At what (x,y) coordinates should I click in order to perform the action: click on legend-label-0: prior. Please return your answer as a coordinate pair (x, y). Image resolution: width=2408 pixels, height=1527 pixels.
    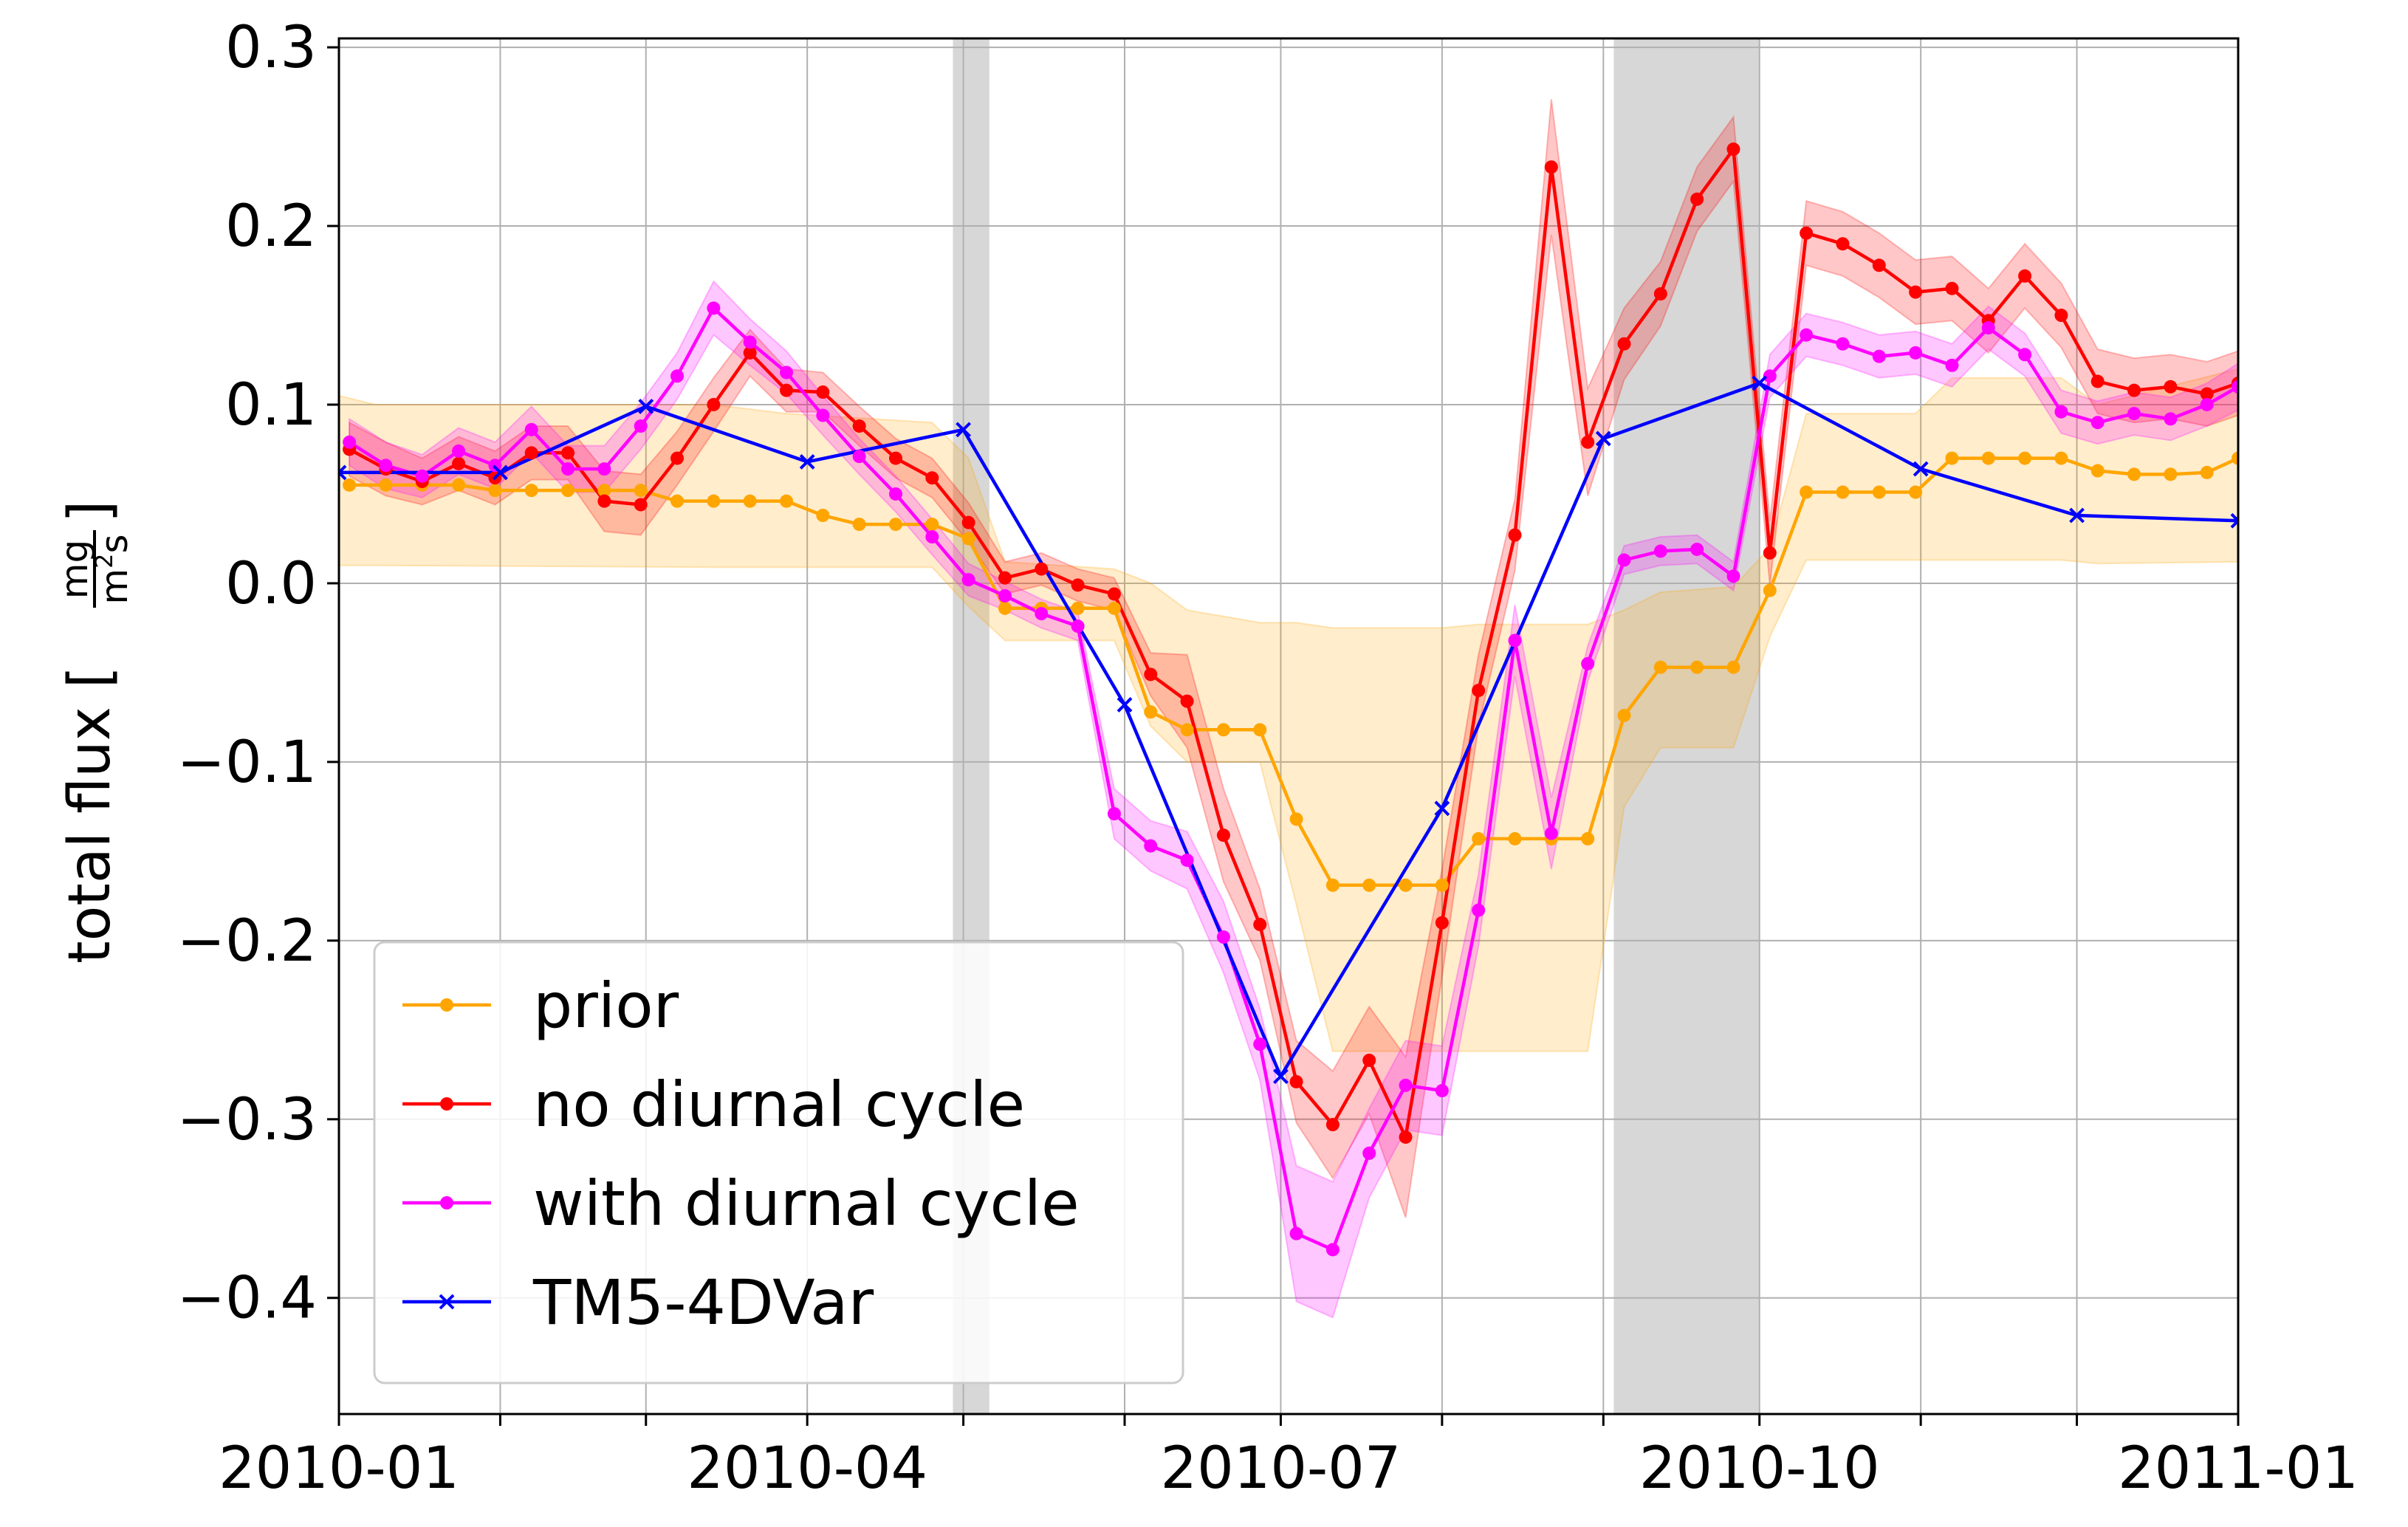
    Looking at the image, I should click on (606, 1006).